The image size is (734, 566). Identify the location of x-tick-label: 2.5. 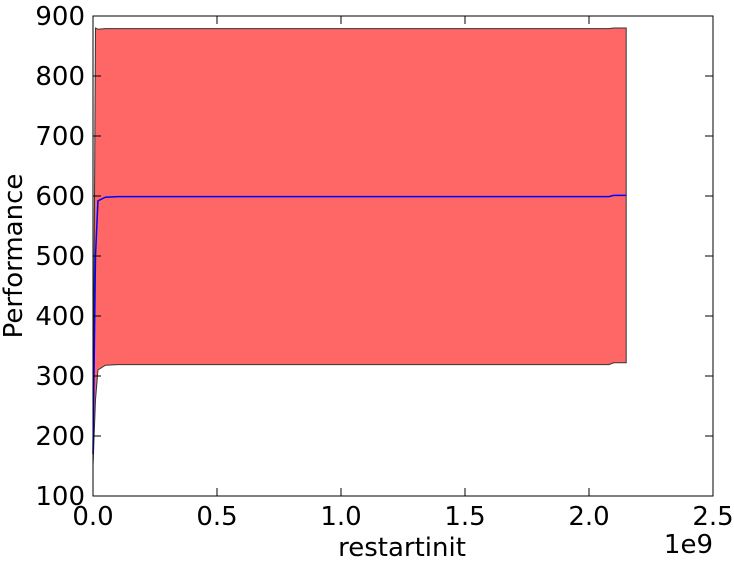
(712, 517).